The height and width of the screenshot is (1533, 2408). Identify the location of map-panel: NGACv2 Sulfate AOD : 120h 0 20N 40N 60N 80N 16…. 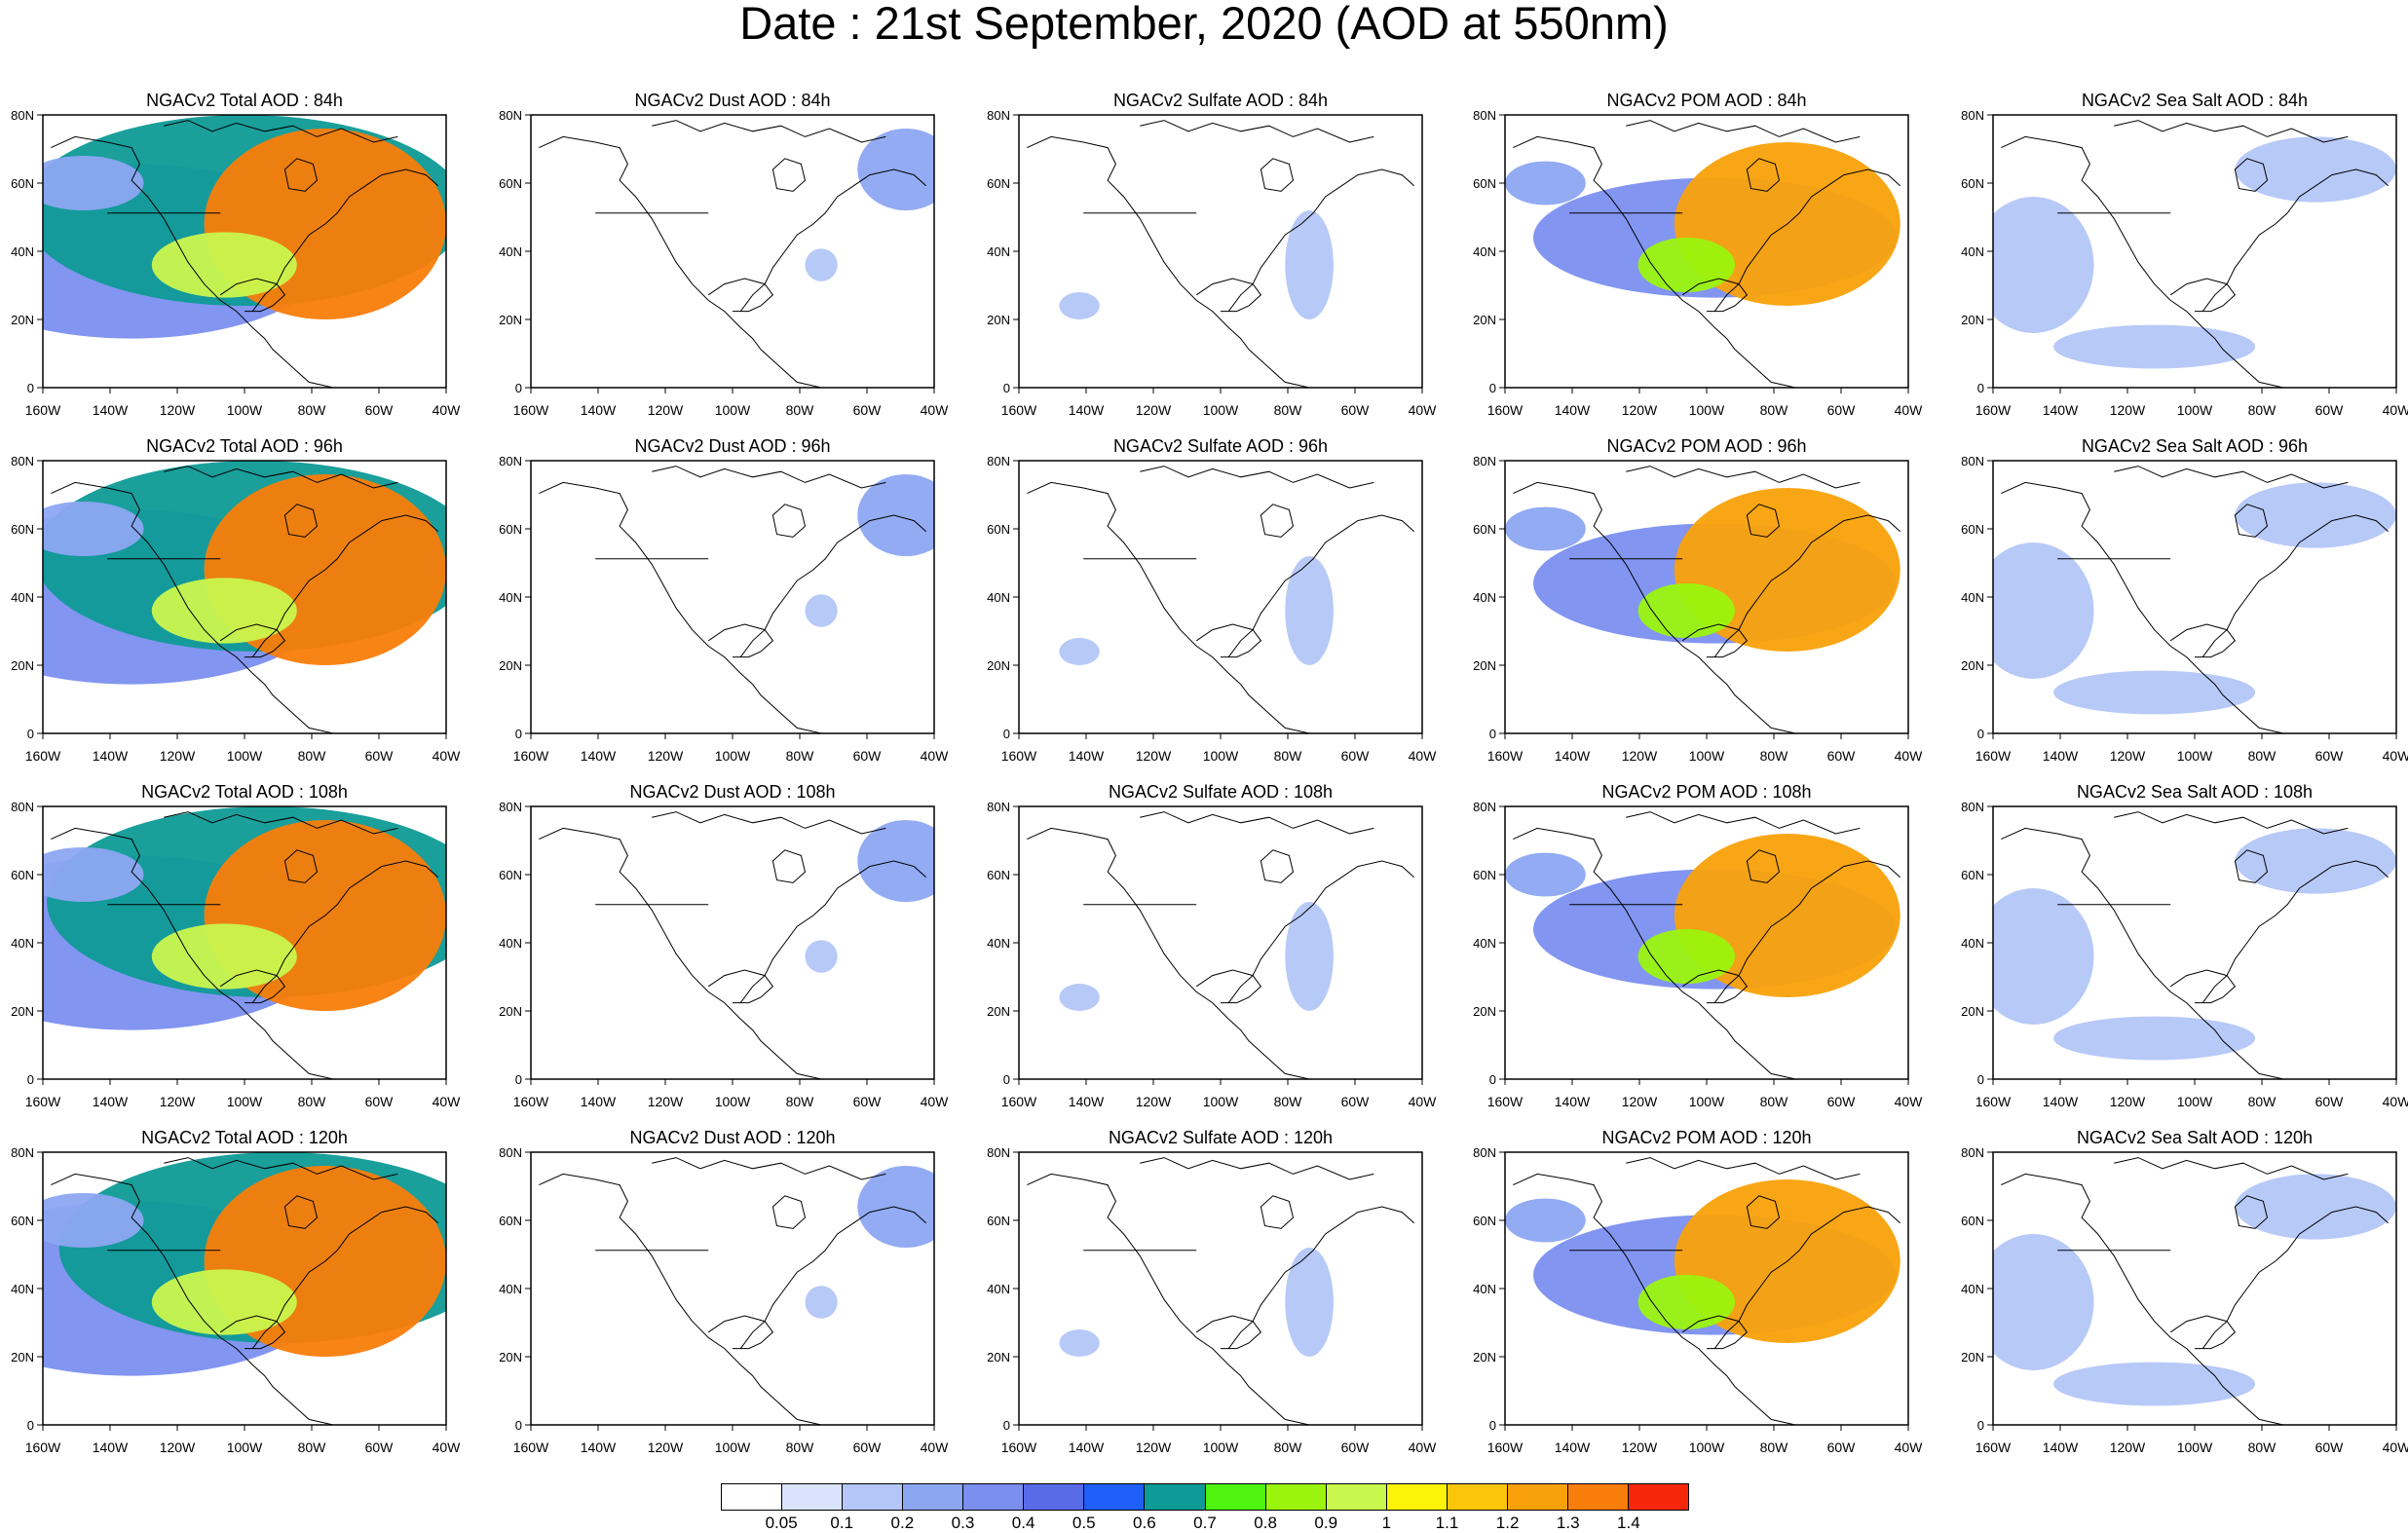
(1212, 1291).